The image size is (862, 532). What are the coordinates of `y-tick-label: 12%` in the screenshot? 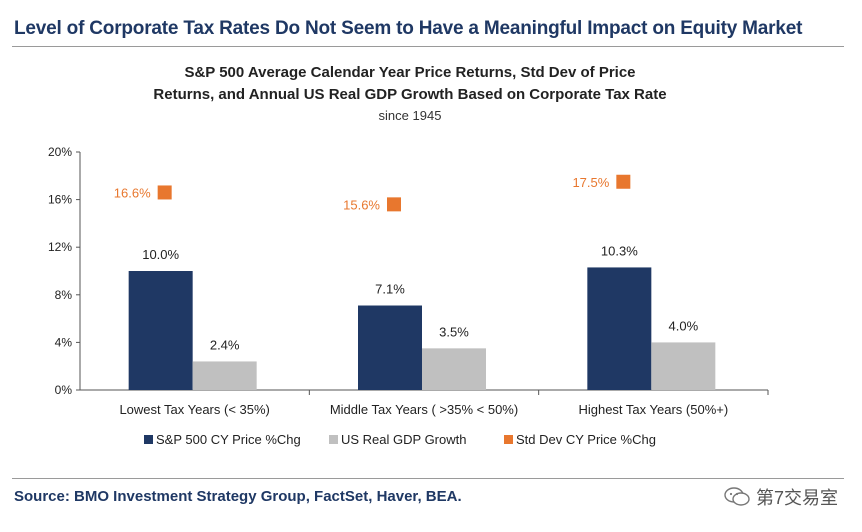 It's located at (60, 247).